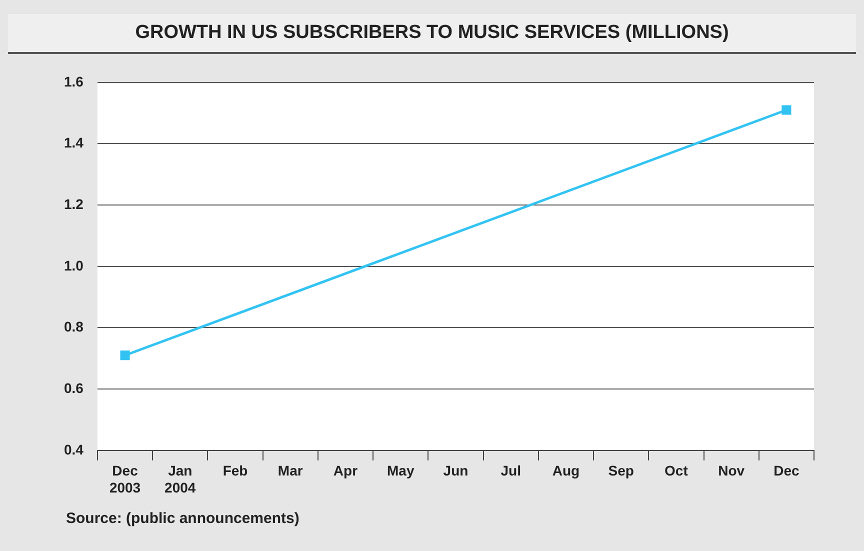 This screenshot has height=551, width=864. I want to click on x-tick-label: Apr, so click(345, 470).